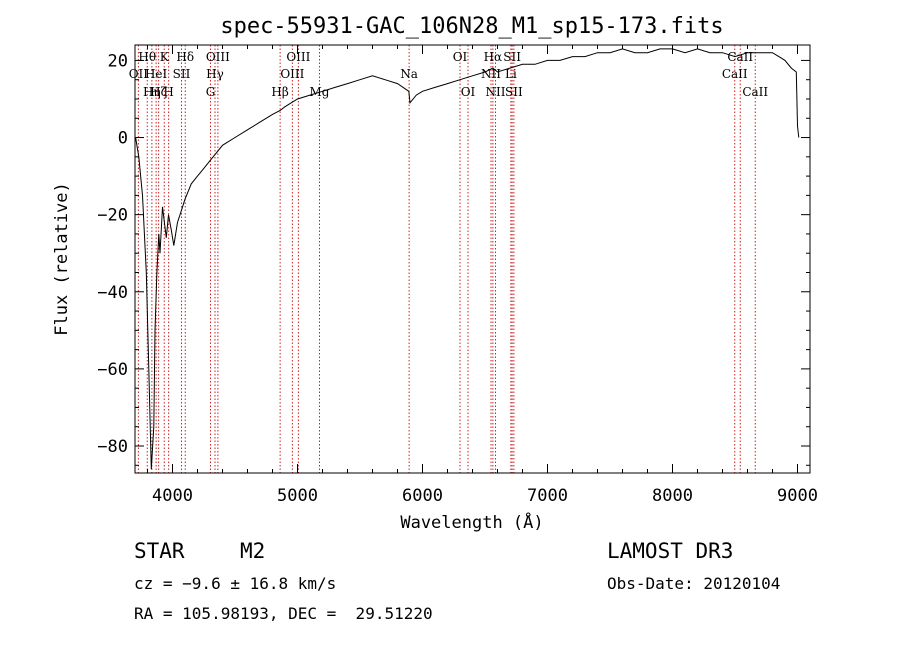 The height and width of the screenshot is (649, 900). I want to click on y-tick-label: 0, so click(123, 139).